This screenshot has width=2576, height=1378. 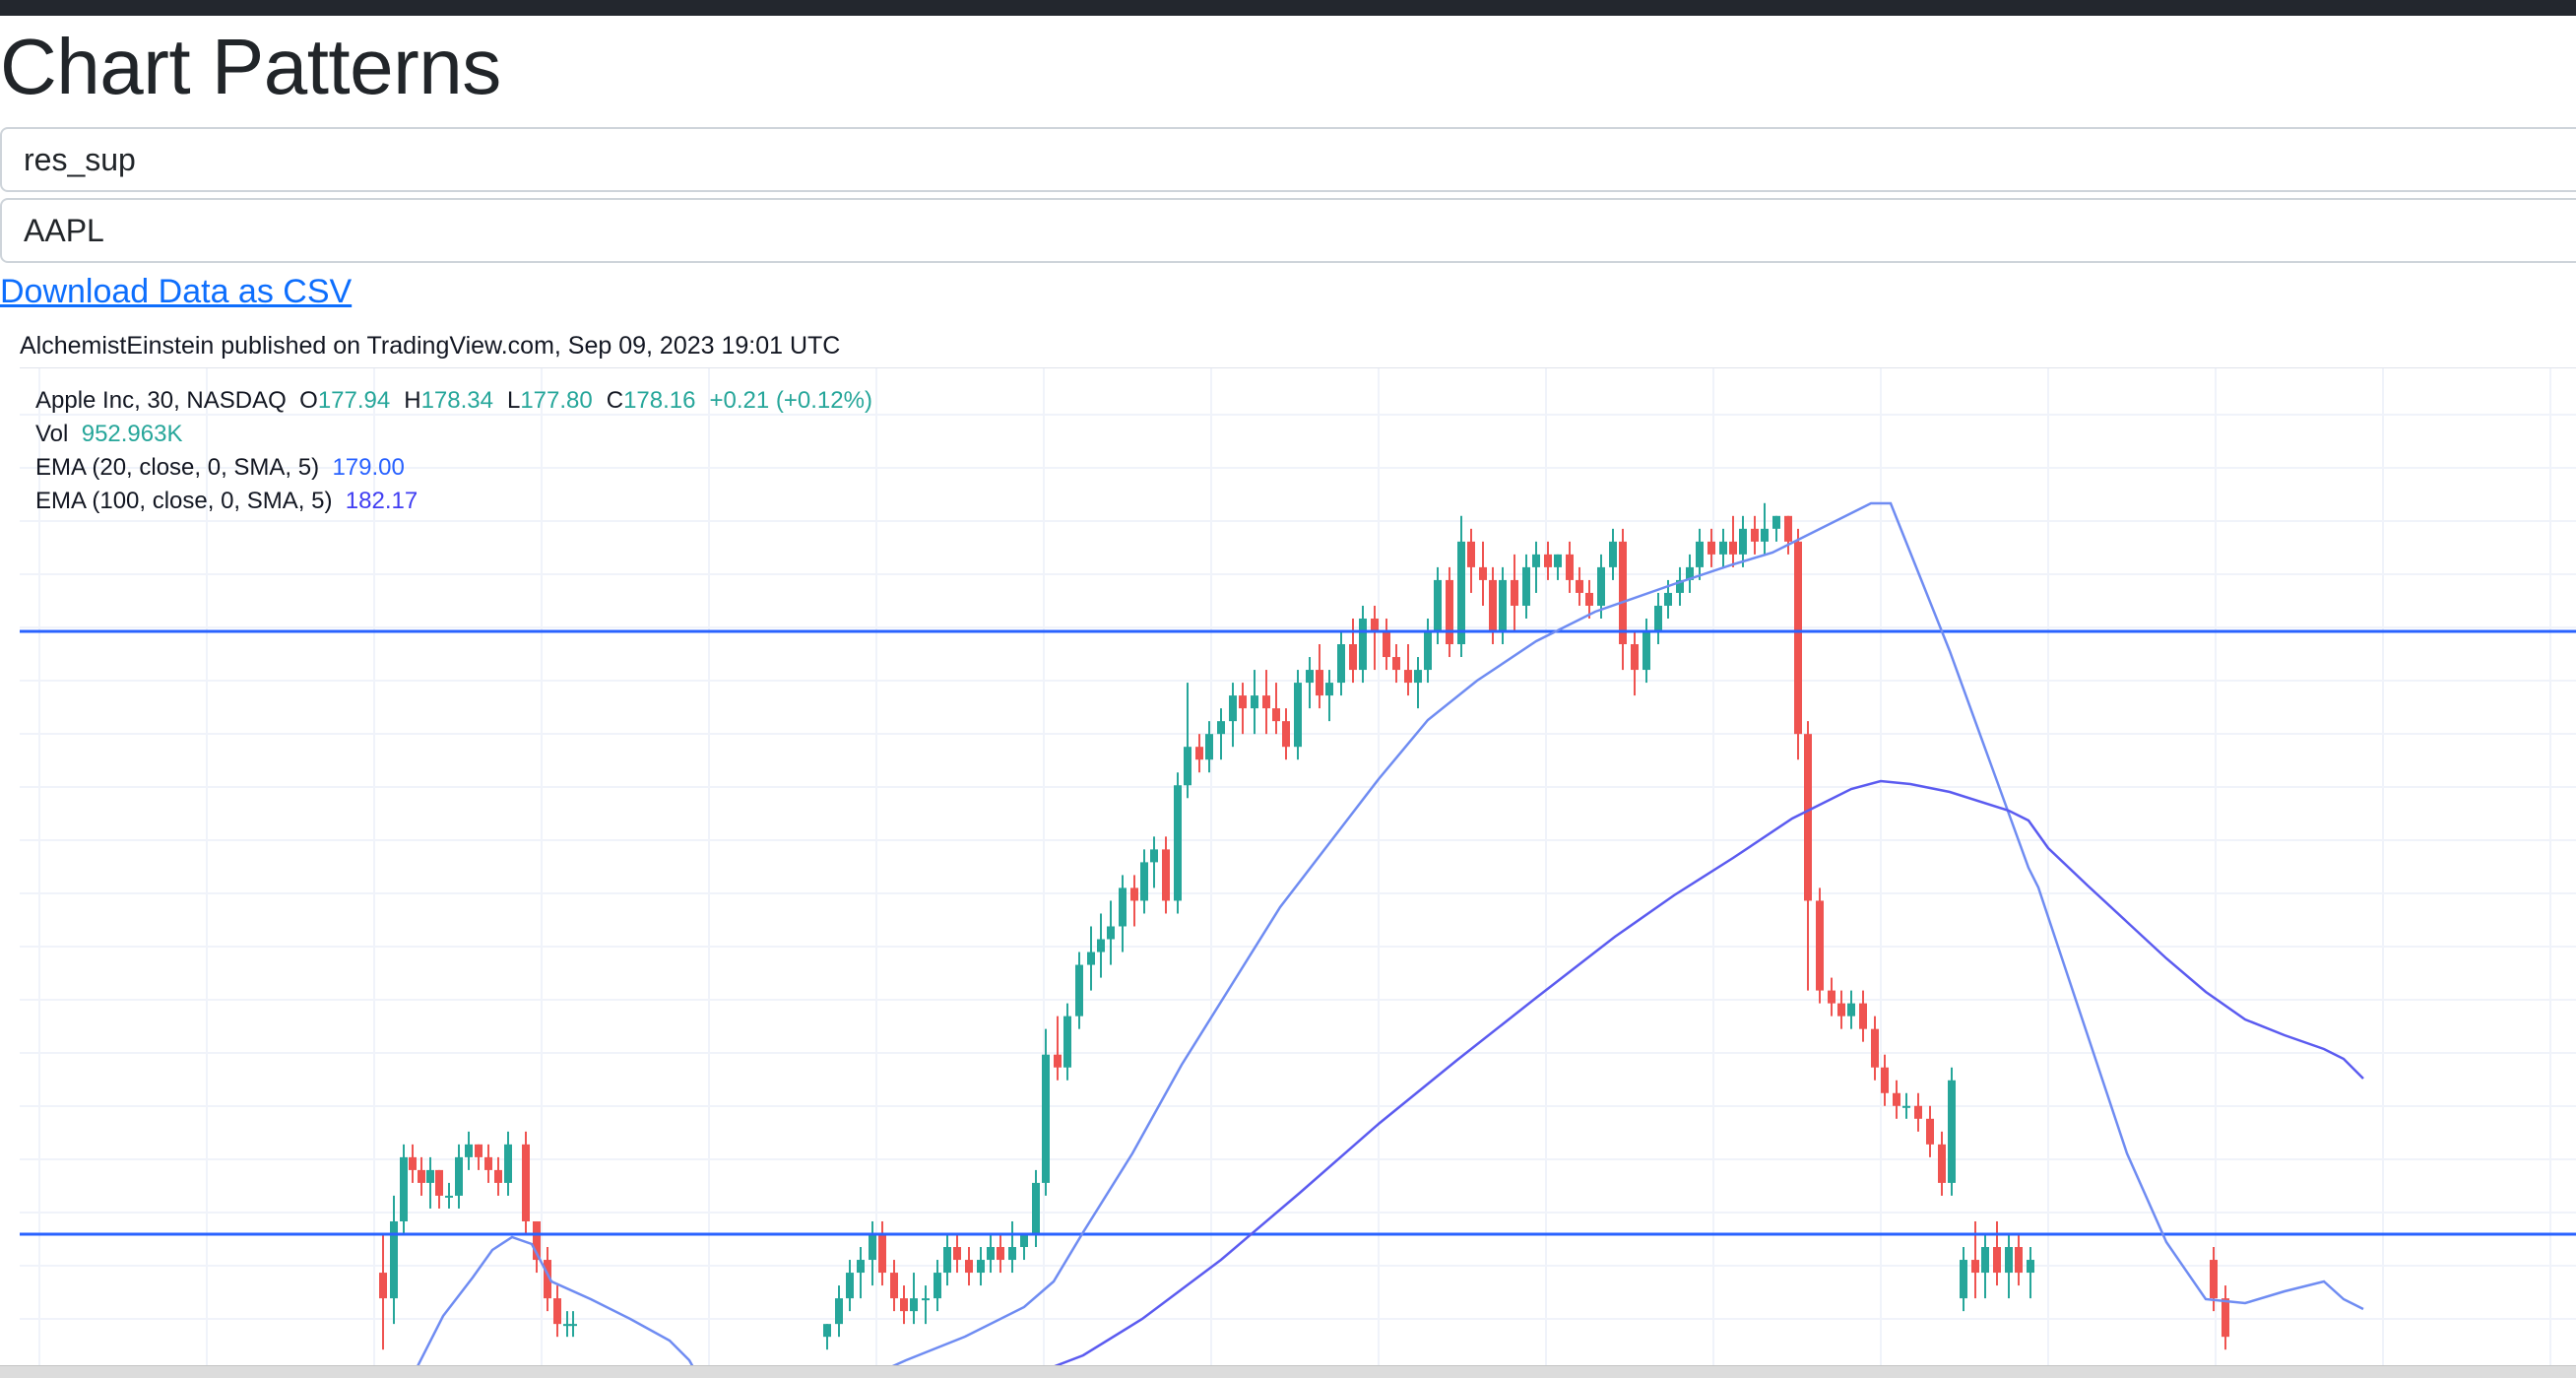 I want to click on legend-volume-row: Vol 952.963K, so click(x=460, y=434).